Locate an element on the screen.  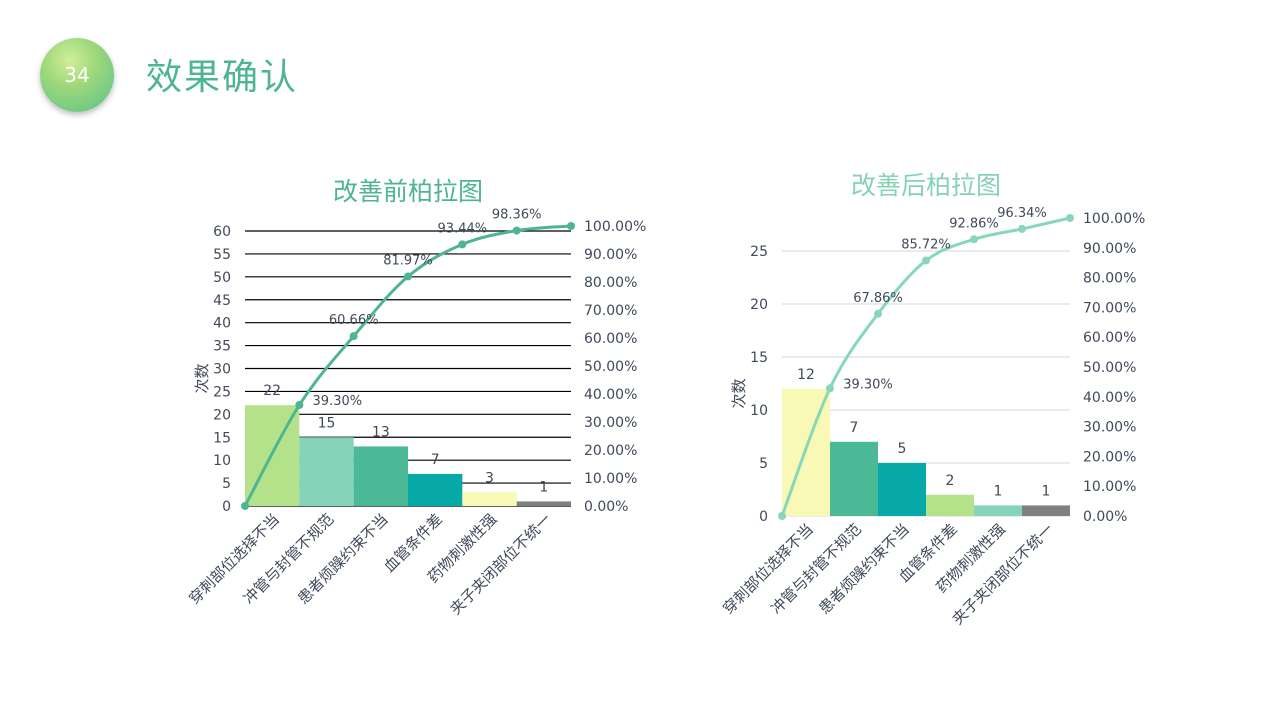
before-y2-tick-label: 80.00% is located at coordinates (610, 283).